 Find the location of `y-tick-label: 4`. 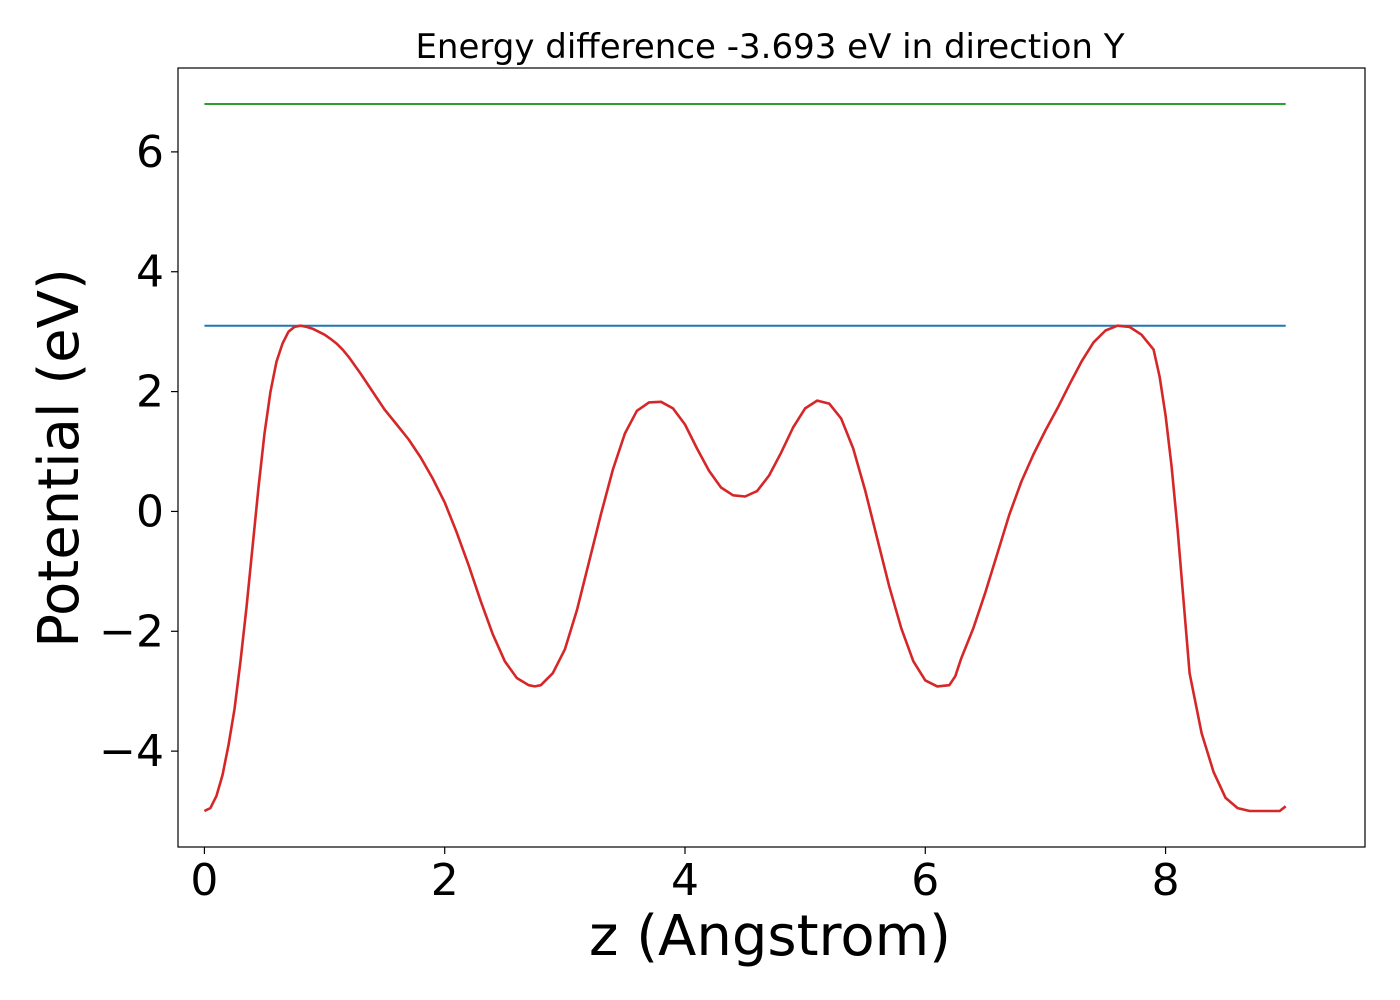

y-tick-label: 4 is located at coordinates (150, 272).